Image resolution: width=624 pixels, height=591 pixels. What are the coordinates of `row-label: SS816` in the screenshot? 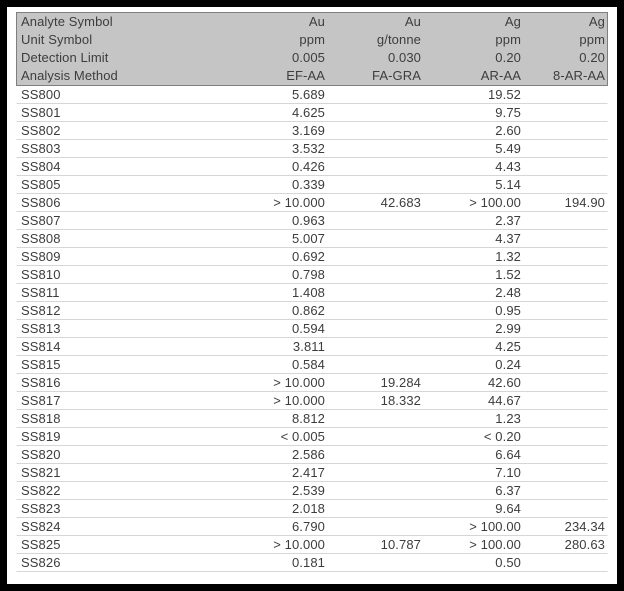 It's located at (41, 382).